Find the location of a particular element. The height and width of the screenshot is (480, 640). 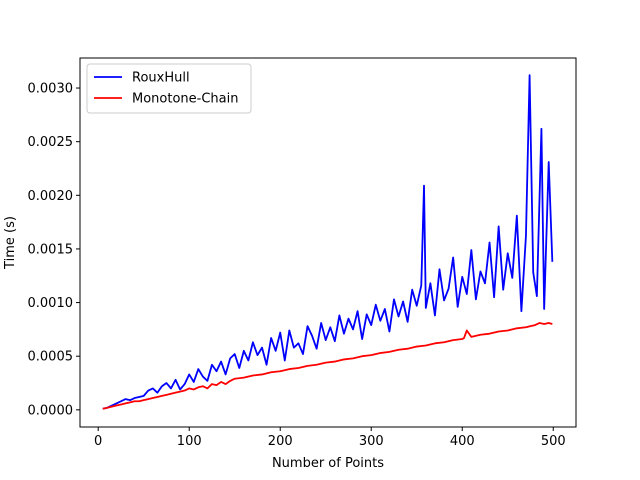

y-tick-label: 0.0025 is located at coordinates (51, 142).